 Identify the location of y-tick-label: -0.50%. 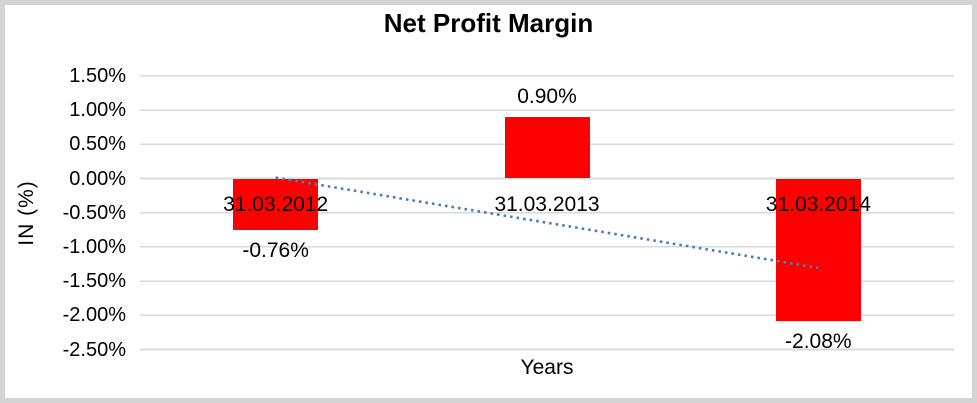
(94, 212).